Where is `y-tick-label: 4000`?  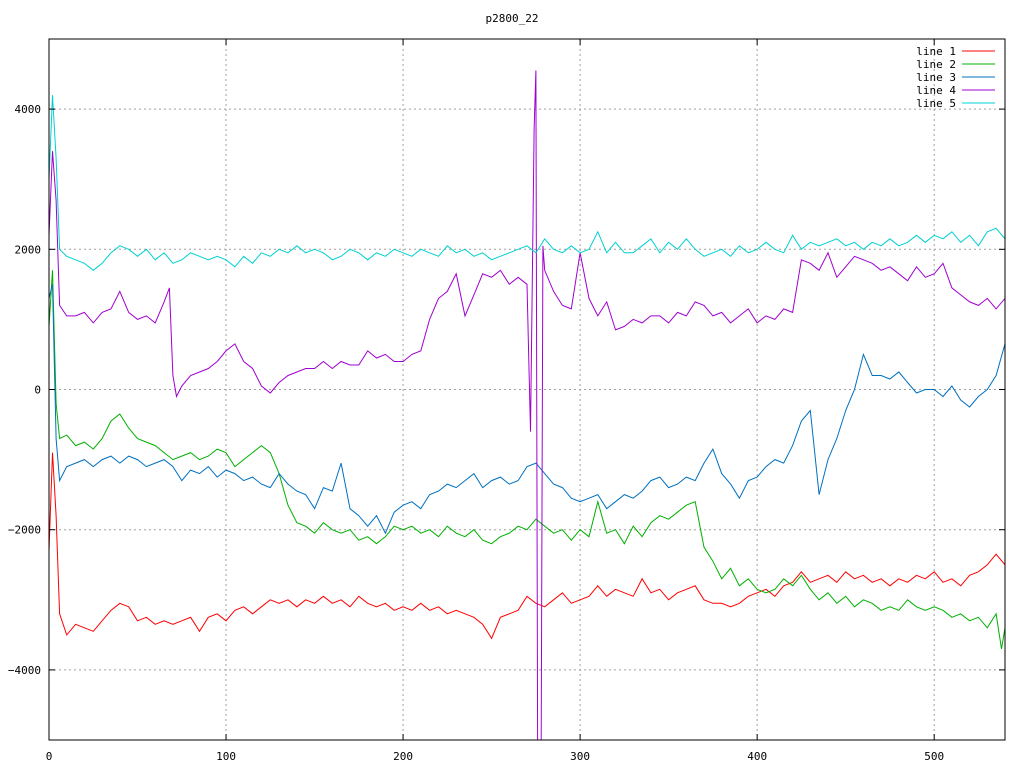 y-tick-label: 4000 is located at coordinates (28, 109).